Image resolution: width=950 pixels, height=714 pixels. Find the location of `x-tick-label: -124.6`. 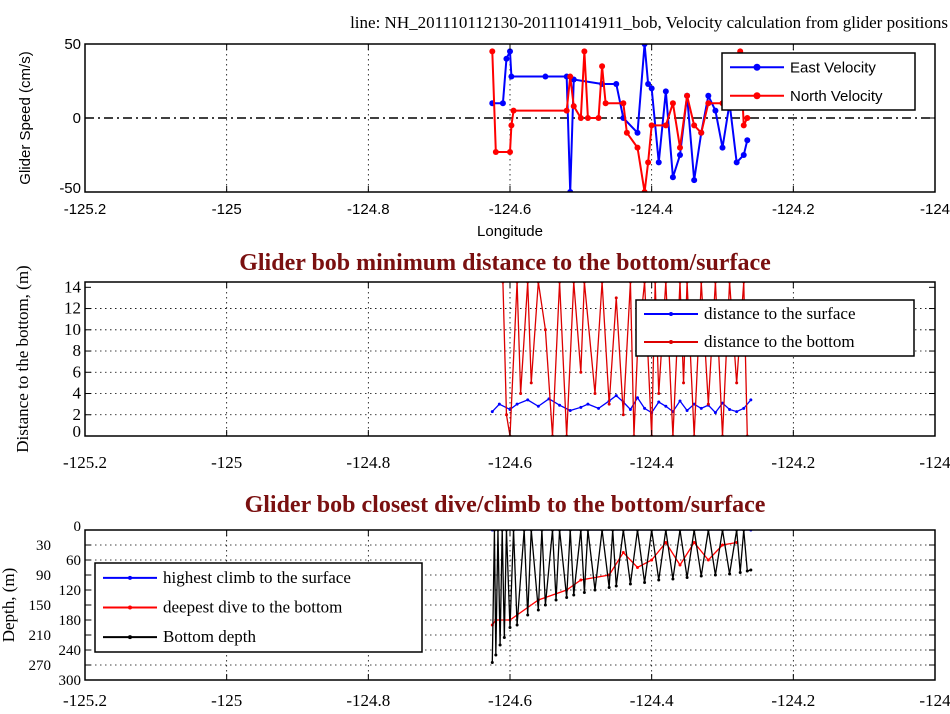

x-tick-label: -124.6 is located at coordinates (510, 209).